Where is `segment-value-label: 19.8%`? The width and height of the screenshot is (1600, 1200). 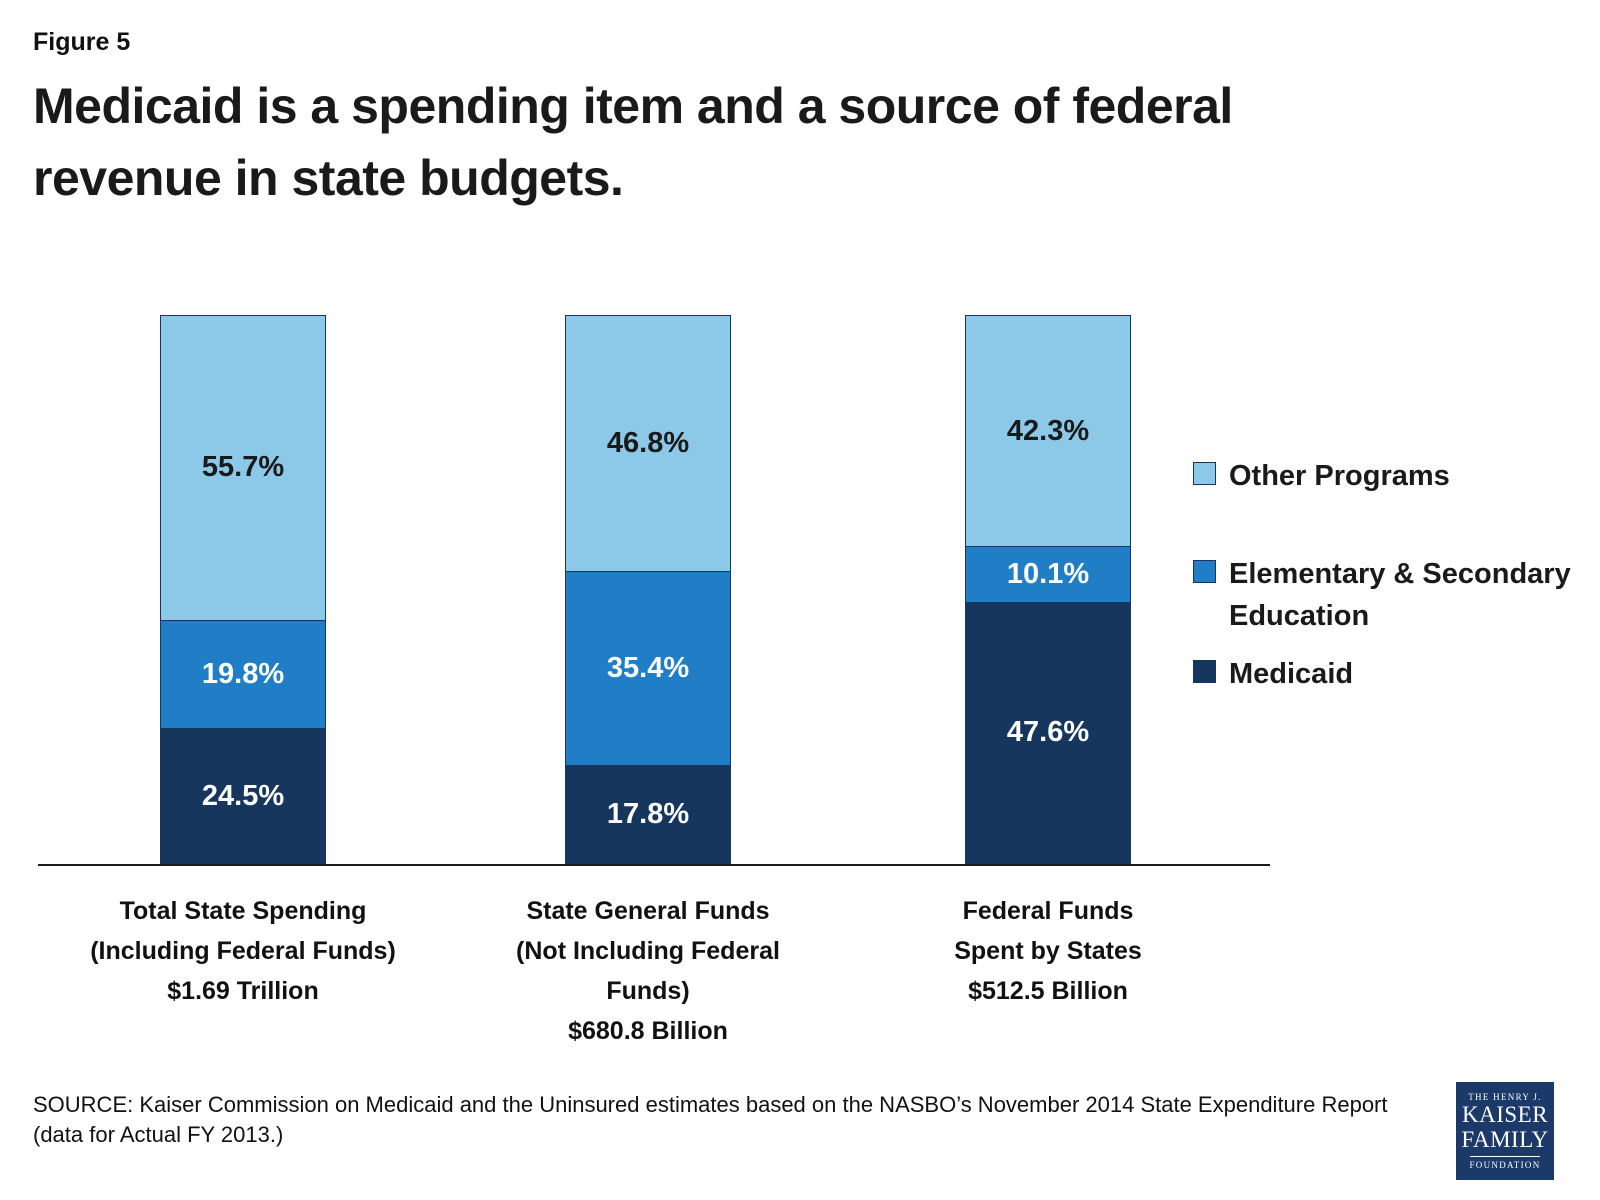
segment-value-label: 19.8% is located at coordinates (243, 674).